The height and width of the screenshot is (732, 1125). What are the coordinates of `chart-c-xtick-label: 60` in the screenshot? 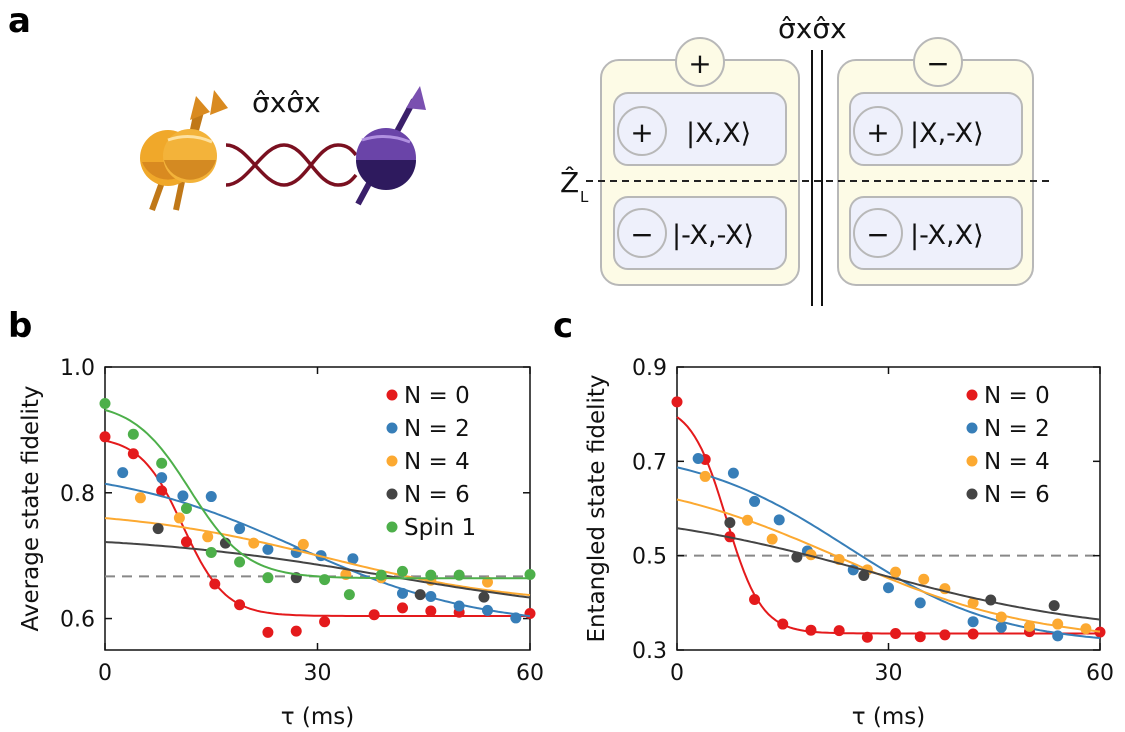 It's located at (1100, 673).